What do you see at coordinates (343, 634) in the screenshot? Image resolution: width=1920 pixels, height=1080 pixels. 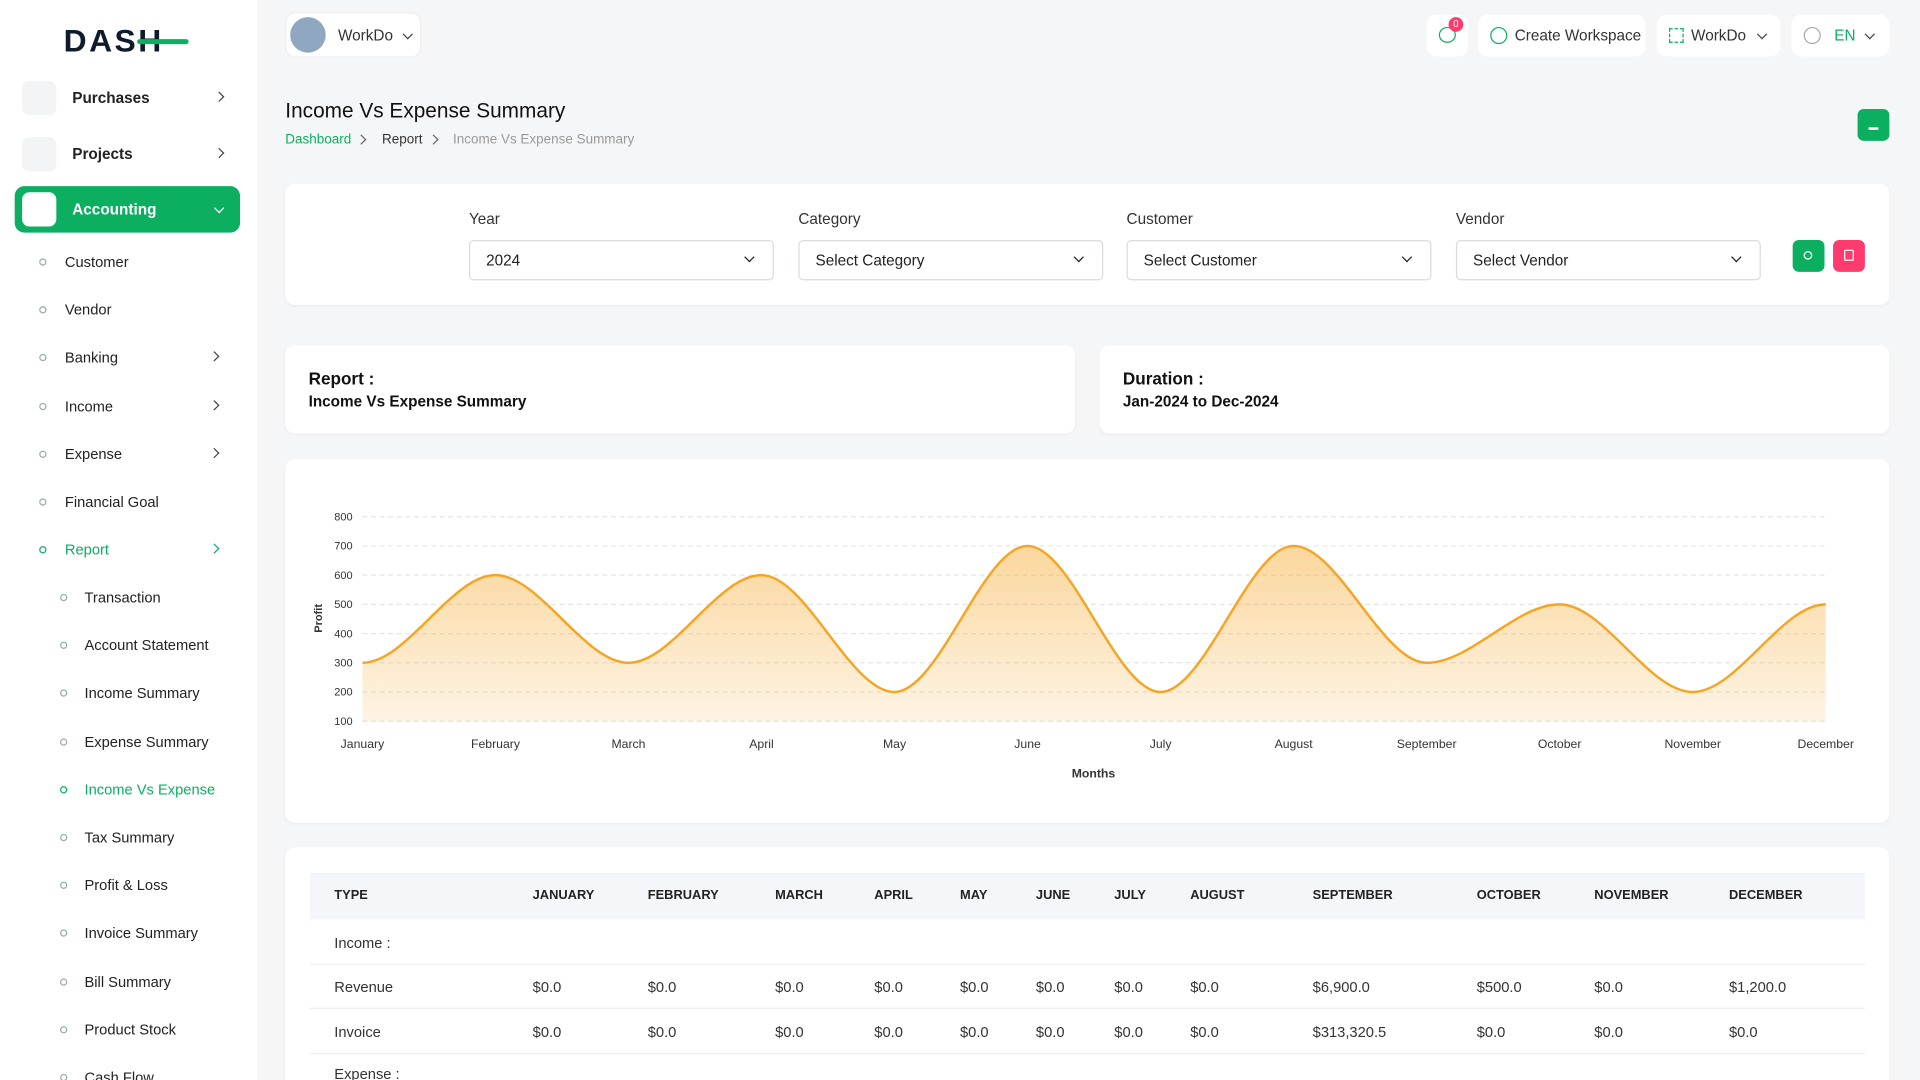 I see `y-tick-label: 400` at bounding box center [343, 634].